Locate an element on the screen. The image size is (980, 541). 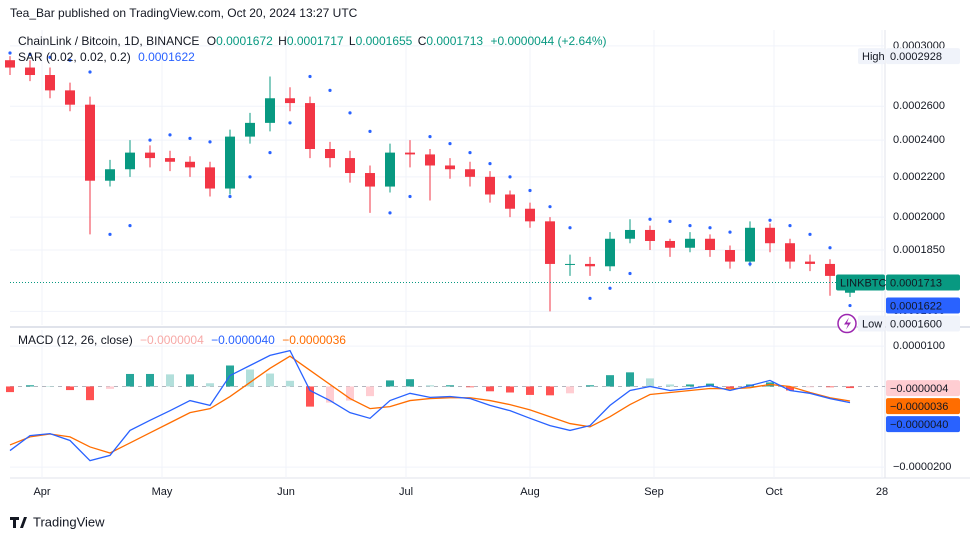
y-tick-label: −0.0000200 is located at coordinates (922, 467).